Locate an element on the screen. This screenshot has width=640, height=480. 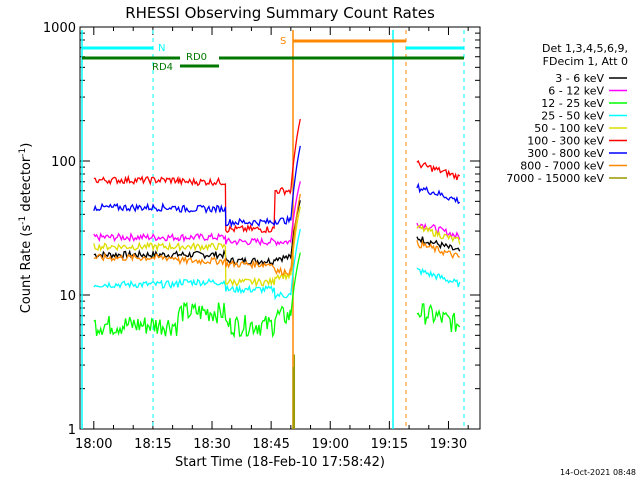
y-axis-label: Count Rate (s-1 detector-1) is located at coordinates (26, 228).